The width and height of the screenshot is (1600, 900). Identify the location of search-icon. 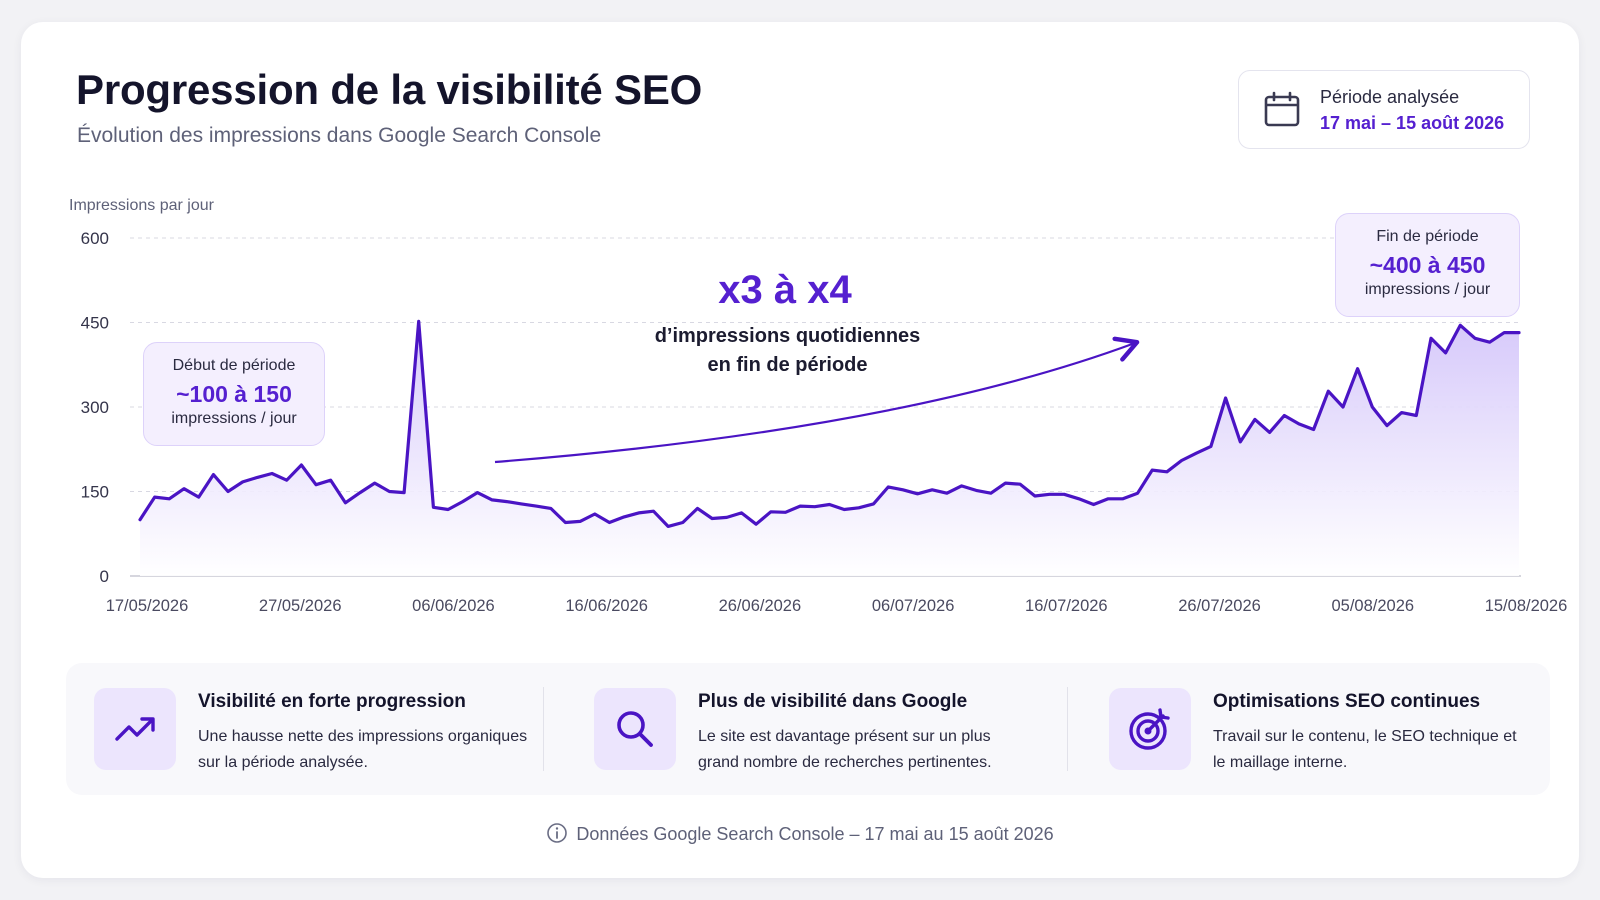
(635, 729).